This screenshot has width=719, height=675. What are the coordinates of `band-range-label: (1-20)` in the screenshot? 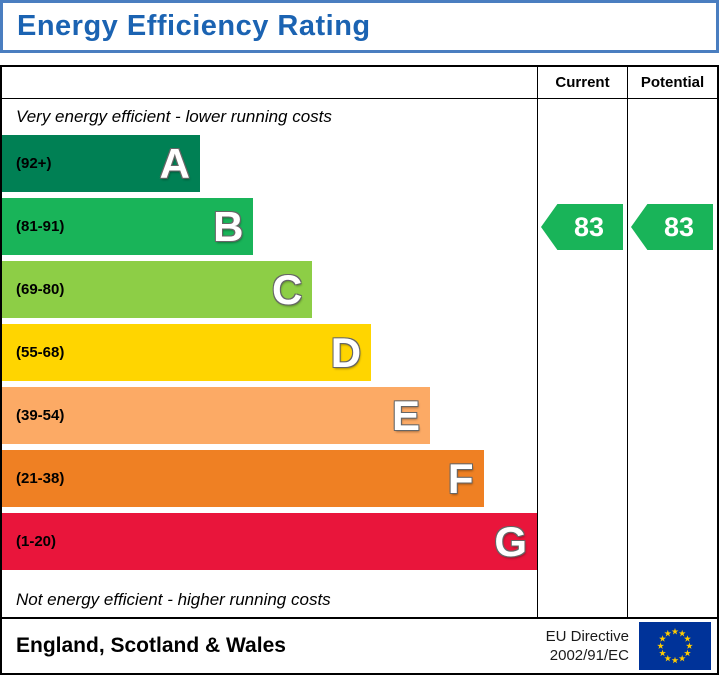 It's located at (36, 541).